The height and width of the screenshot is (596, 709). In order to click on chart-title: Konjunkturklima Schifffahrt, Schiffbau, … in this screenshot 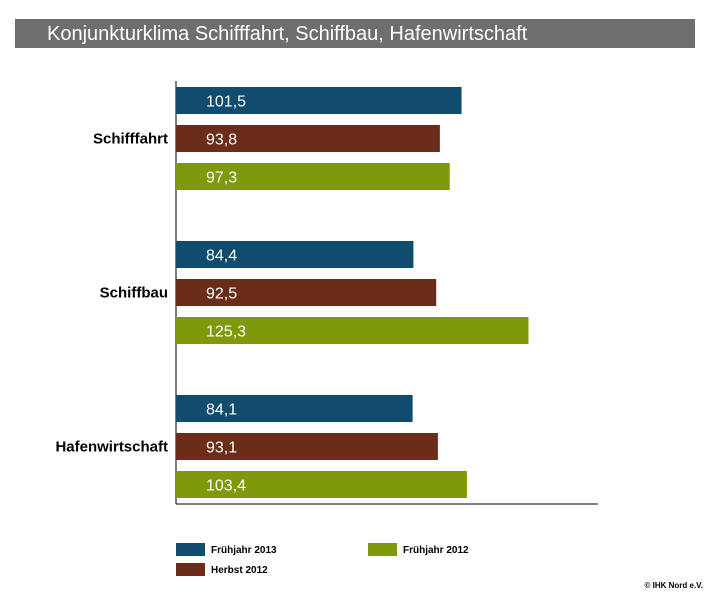, I will do `click(287, 34)`.